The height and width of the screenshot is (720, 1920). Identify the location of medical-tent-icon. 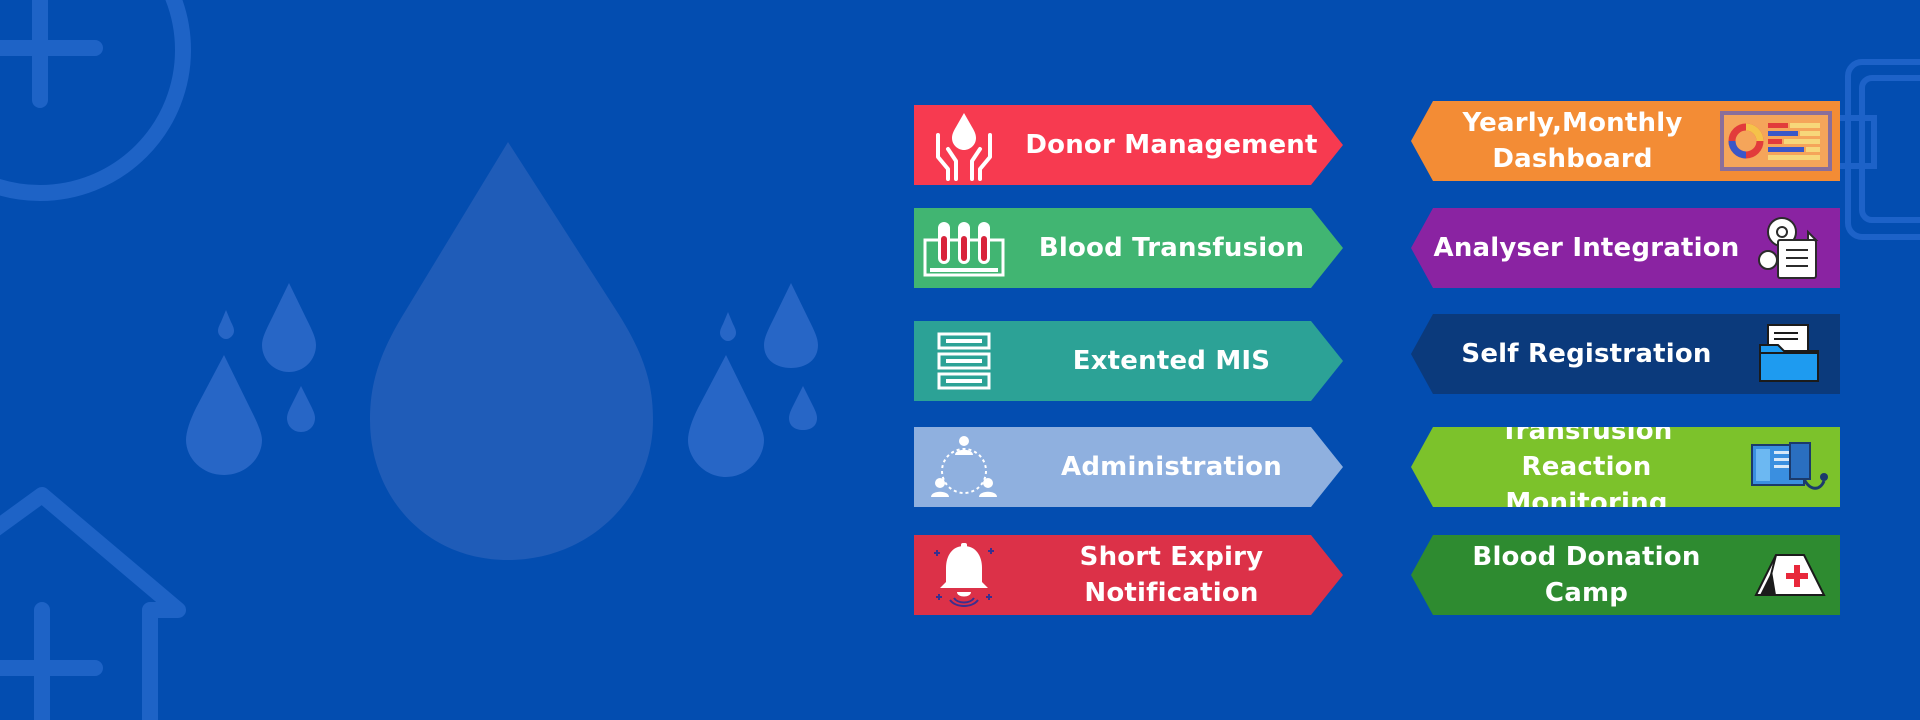
(1790, 575).